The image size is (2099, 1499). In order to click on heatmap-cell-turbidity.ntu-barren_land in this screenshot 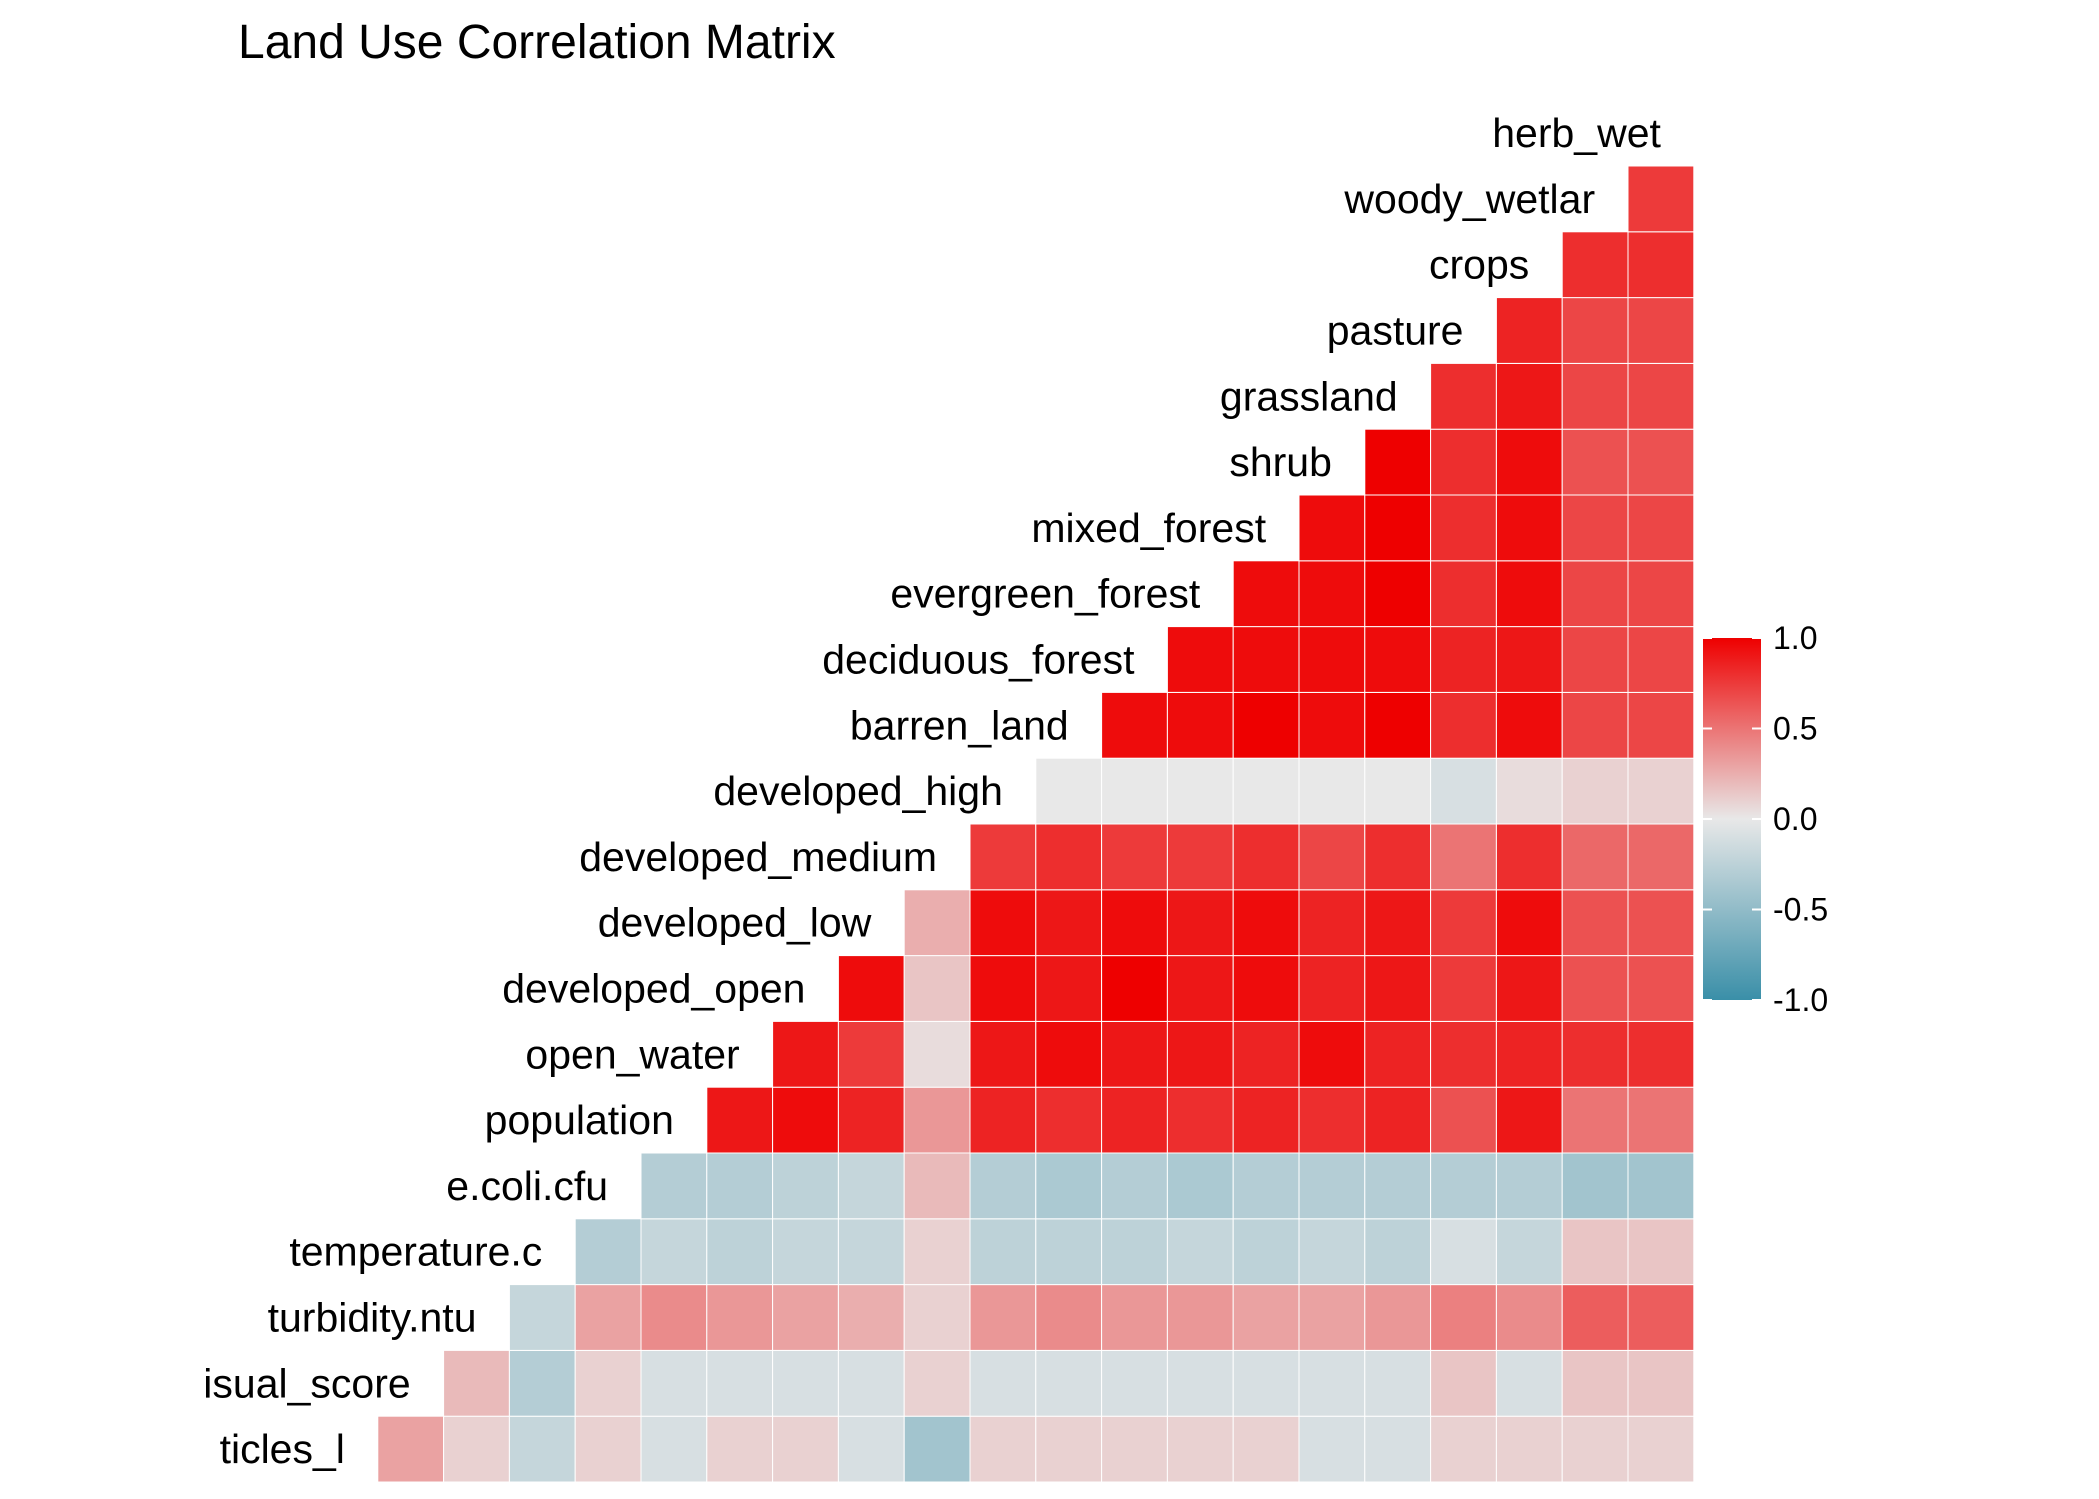, I will do `click(1069, 1317)`.